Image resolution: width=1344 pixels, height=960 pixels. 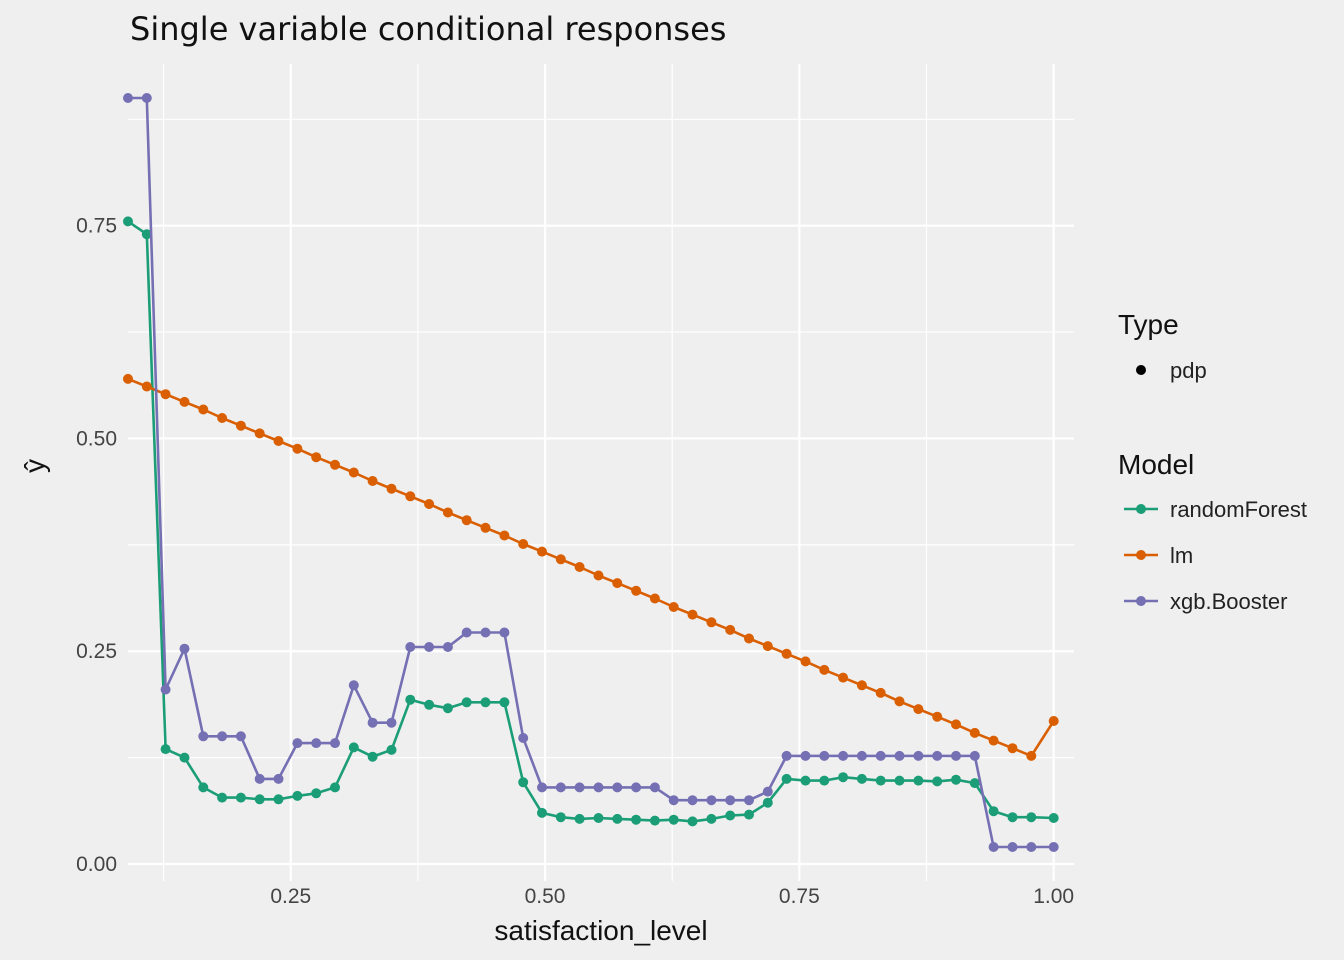 I want to click on legend-model-title: Model, so click(x=1156, y=464).